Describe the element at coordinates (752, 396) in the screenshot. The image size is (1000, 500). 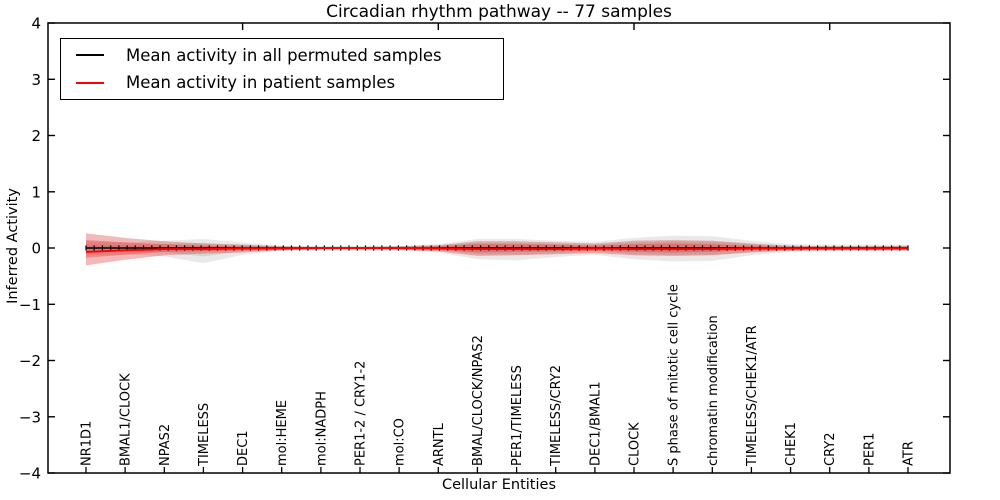
I see `x-tick-label: TIMELESS/CHEK1/ATR` at that location.